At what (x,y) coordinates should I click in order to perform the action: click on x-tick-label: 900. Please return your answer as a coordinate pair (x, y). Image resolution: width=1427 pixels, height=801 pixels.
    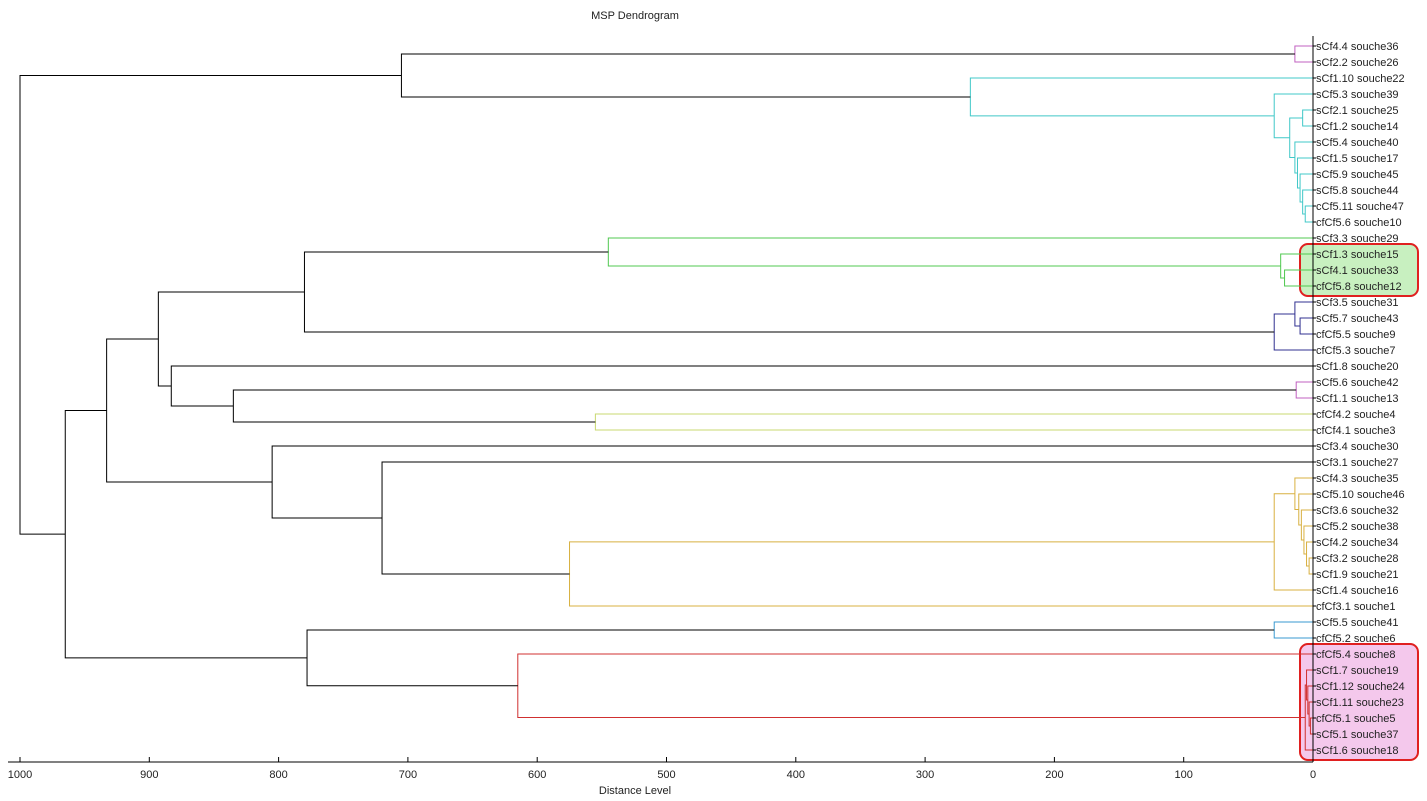
    Looking at the image, I should click on (149, 775).